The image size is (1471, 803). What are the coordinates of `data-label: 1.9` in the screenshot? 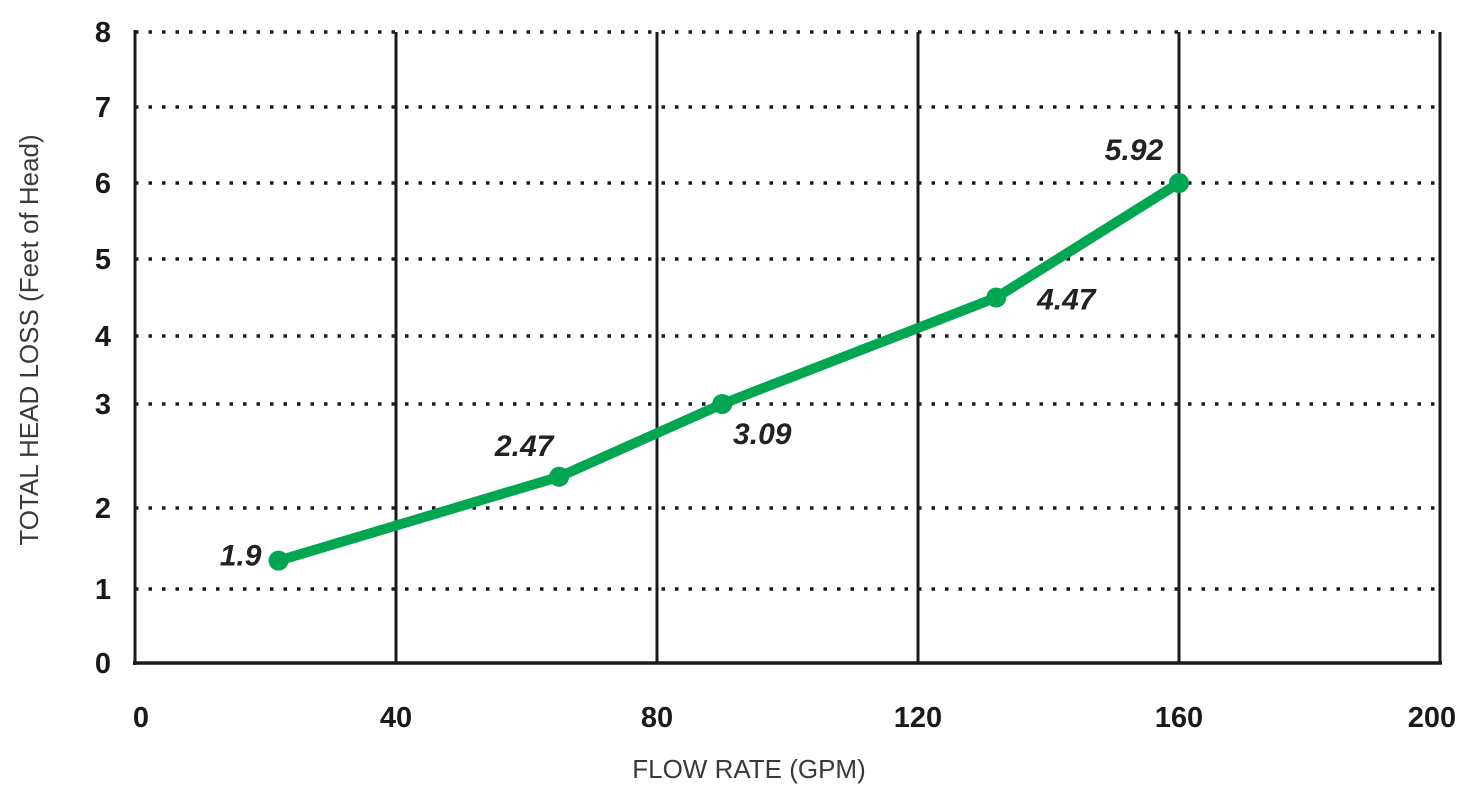 It's located at (241, 556).